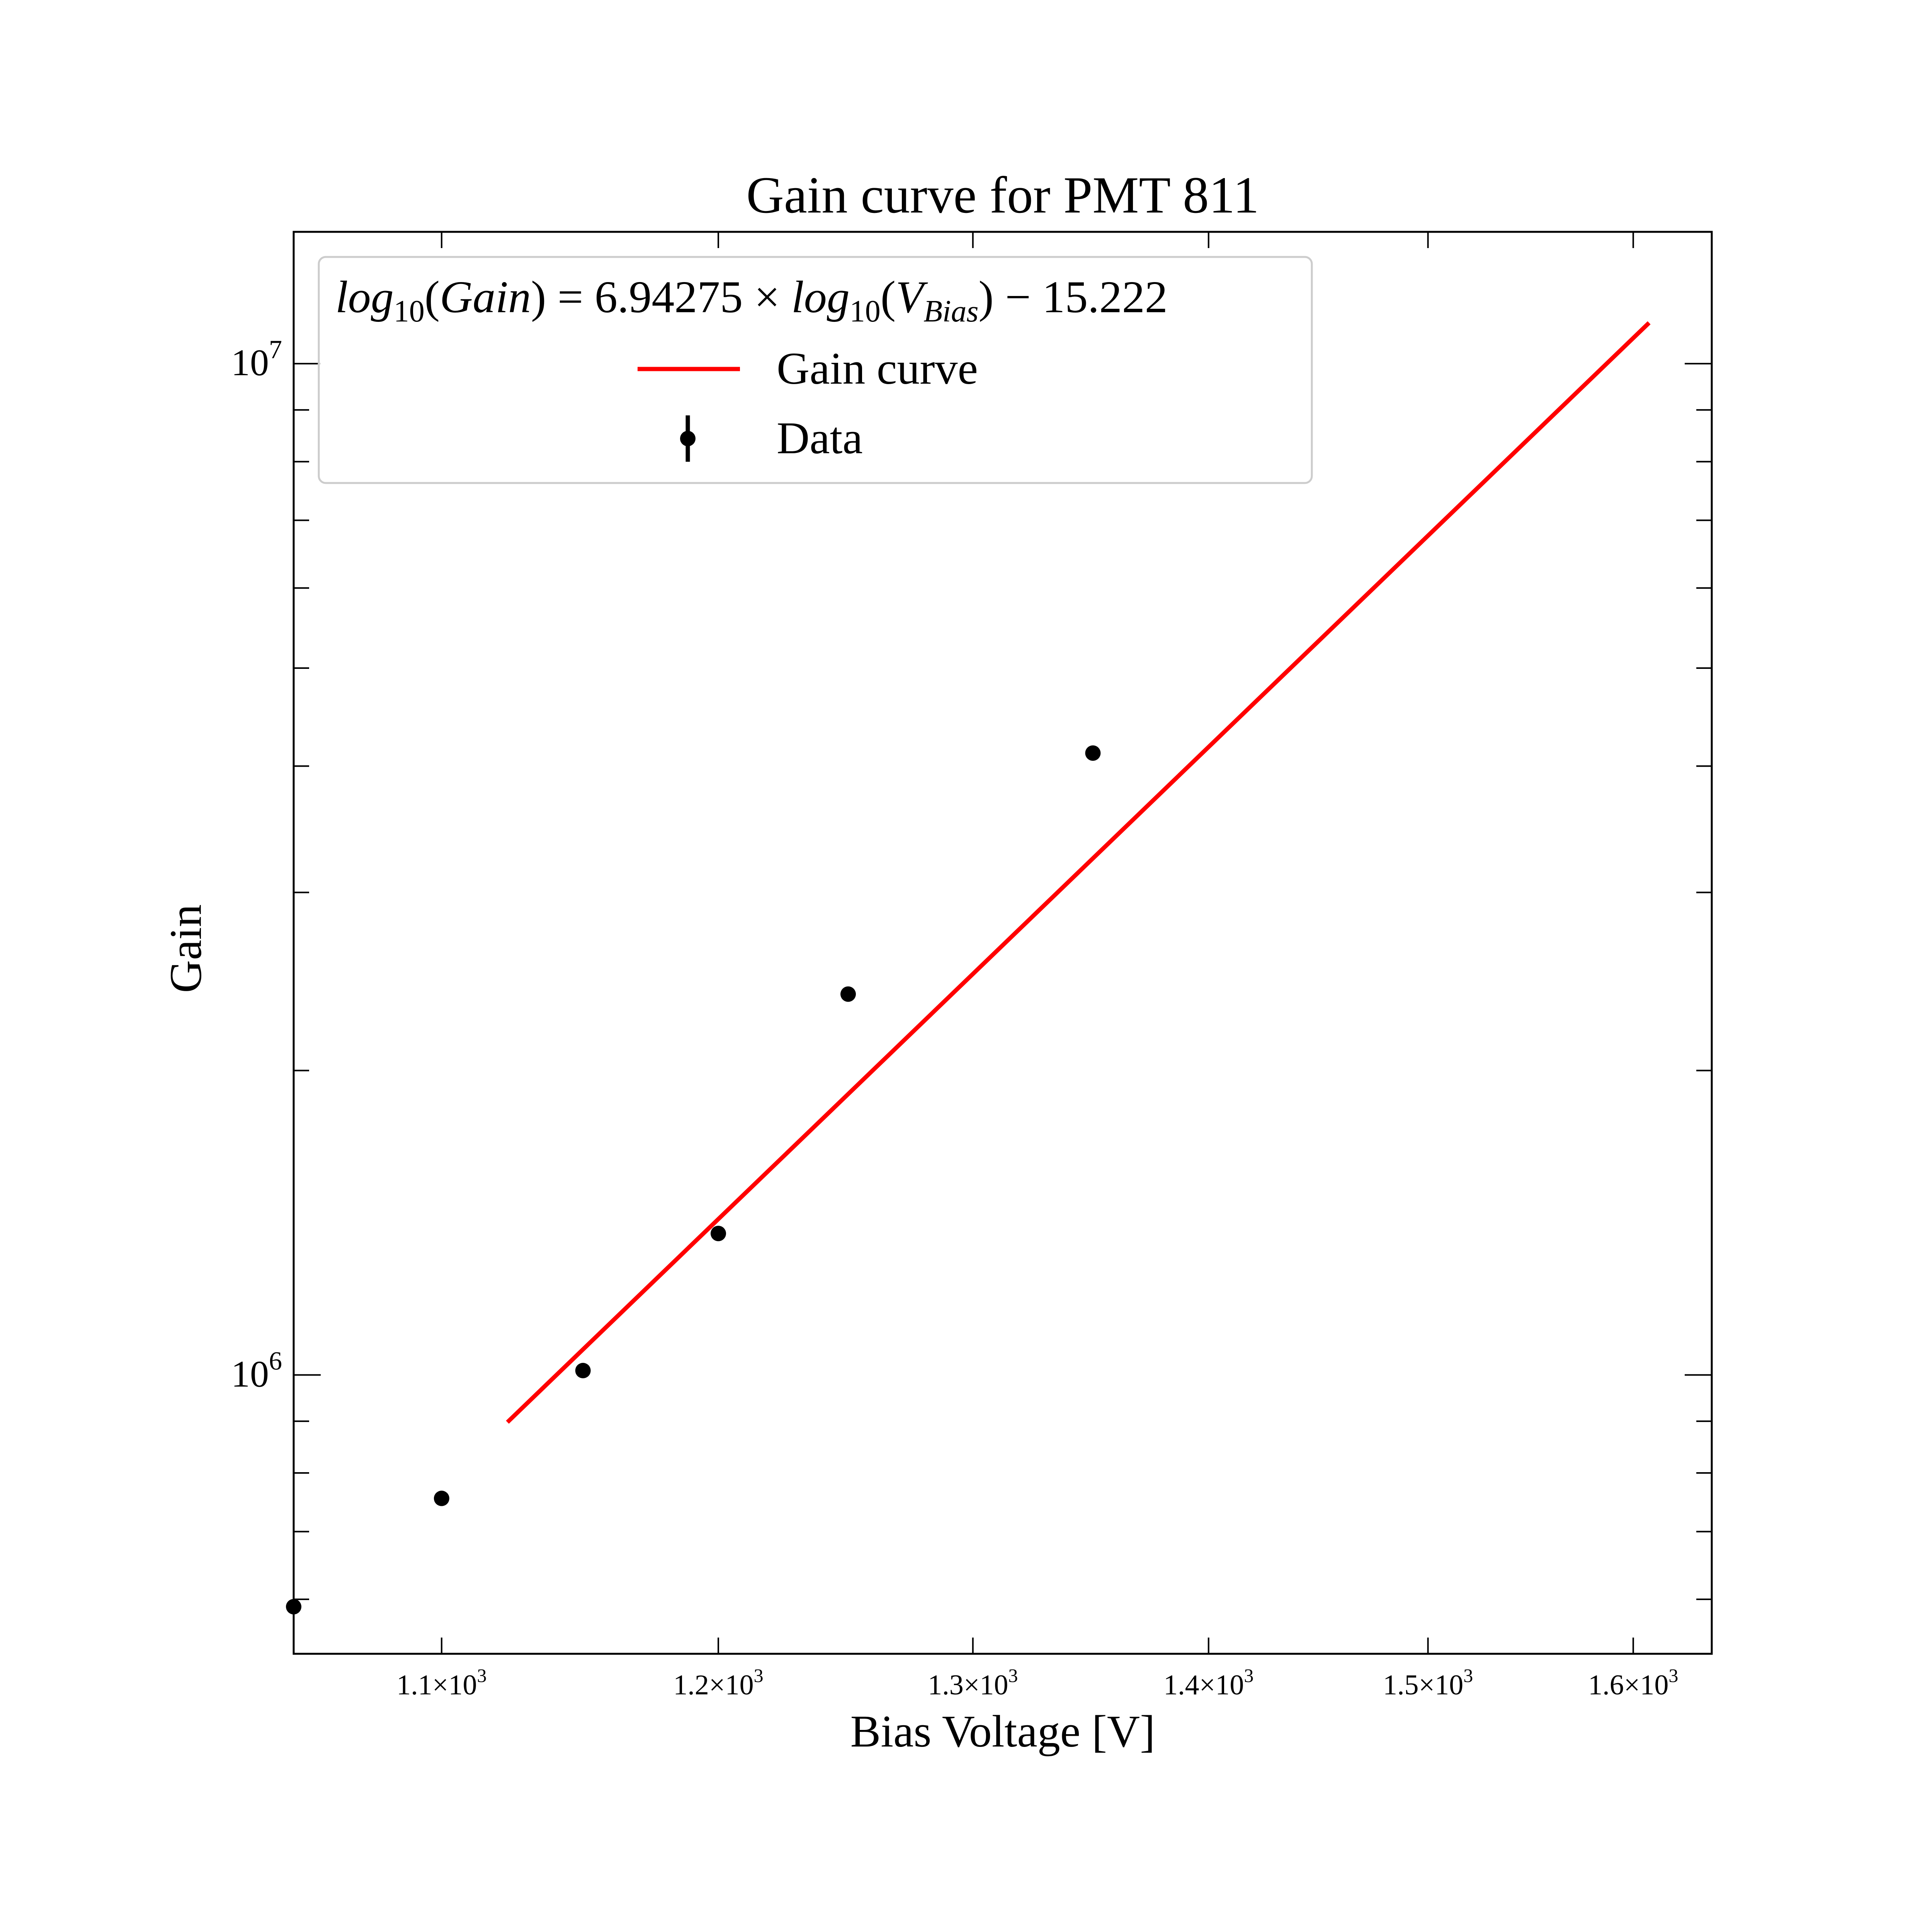  What do you see at coordinates (1208, 1683) in the screenshot?
I see `x-tick-label: 1.4×10³` at bounding box center [1208, 1683].